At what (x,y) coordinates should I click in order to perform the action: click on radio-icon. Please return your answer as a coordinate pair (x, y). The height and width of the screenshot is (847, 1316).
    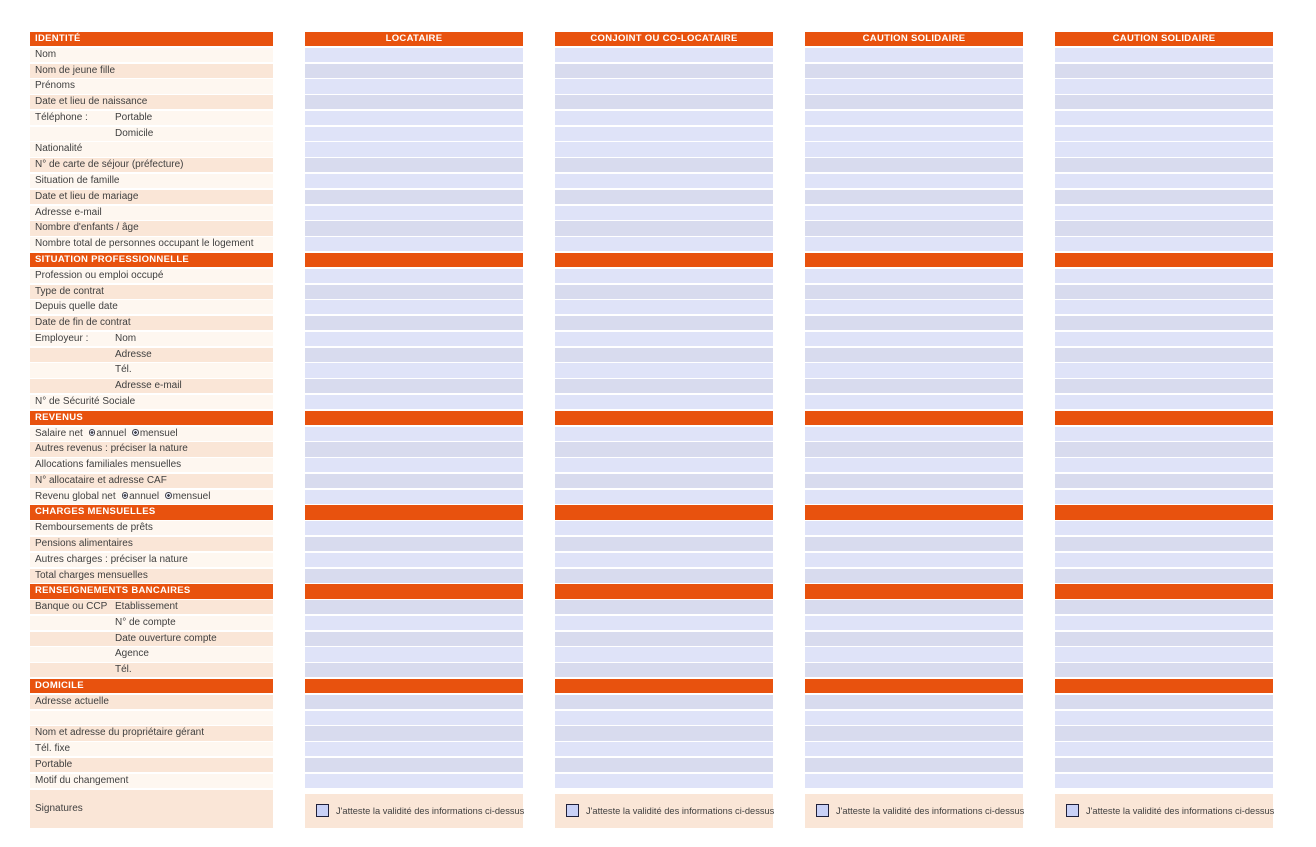
    Looking at the image, I should click on (92, 432).